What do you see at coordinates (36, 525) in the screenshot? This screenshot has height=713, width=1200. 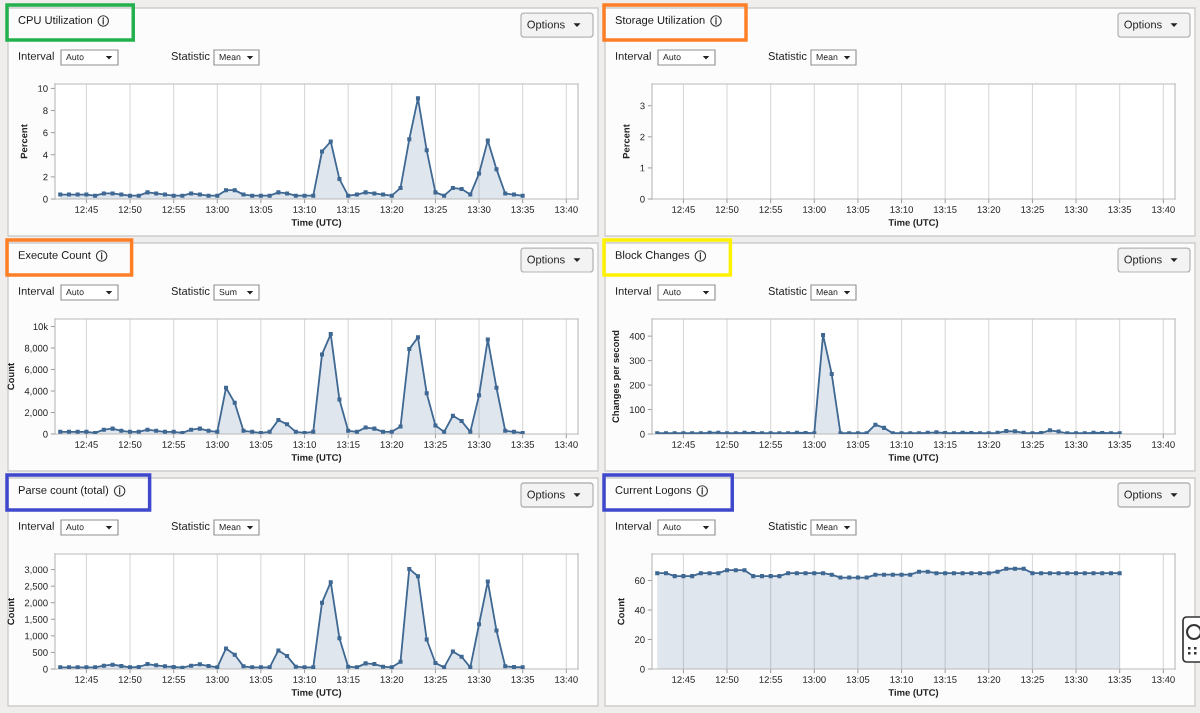 I see `text: Interval` at bounding box center [36, 525].